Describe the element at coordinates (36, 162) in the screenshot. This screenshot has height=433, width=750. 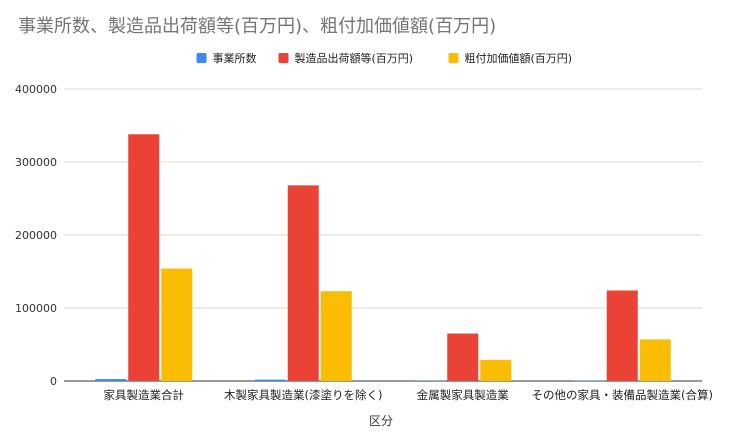
I see `y-tick-label: 300000` at that location.